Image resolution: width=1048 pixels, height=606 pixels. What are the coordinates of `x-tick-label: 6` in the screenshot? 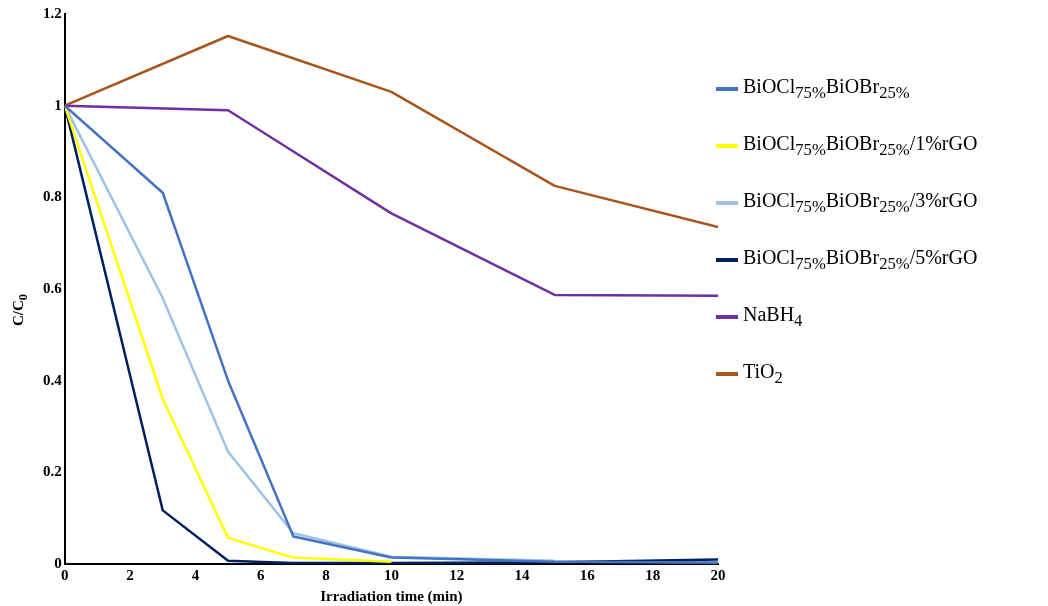 It's located at (260, 574).